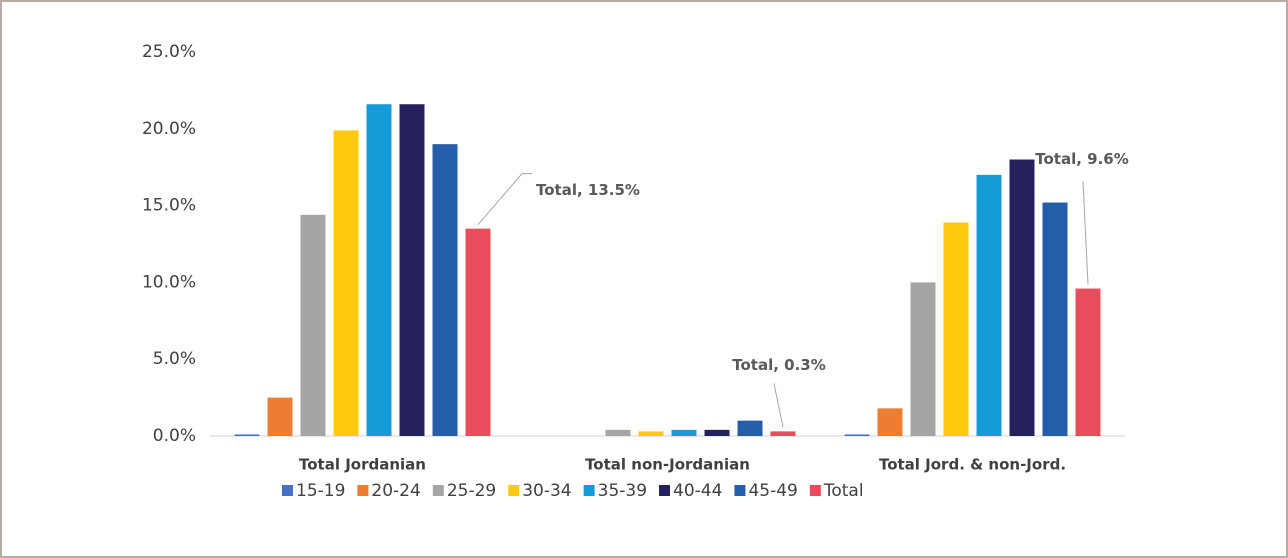 This screenshot has width=1288, height=558. What do you see at coordinates (395, 491) in the screenshot?
I see `legend-label: 20-24` at bounding box center [395, 491].